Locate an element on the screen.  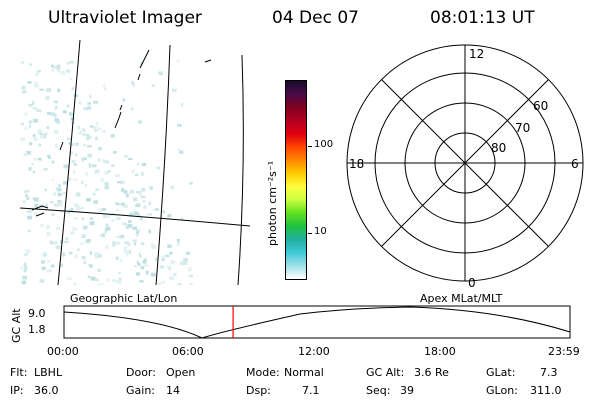
ip-label: IP: is located at coordinates (17, 390).